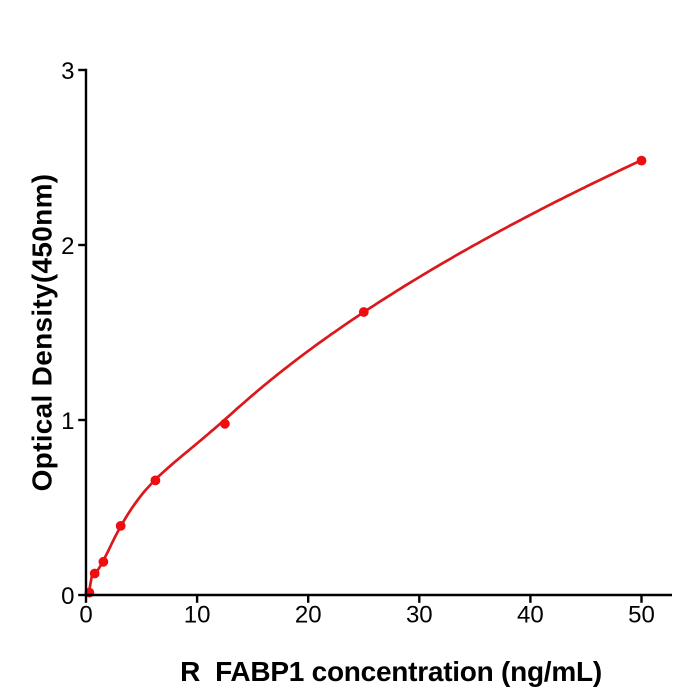 The image size is (700, 700). What do you see at coordinates (308, 615) in the screenshot?
I see `svg-text: 20` at bounding box center [308, 615].